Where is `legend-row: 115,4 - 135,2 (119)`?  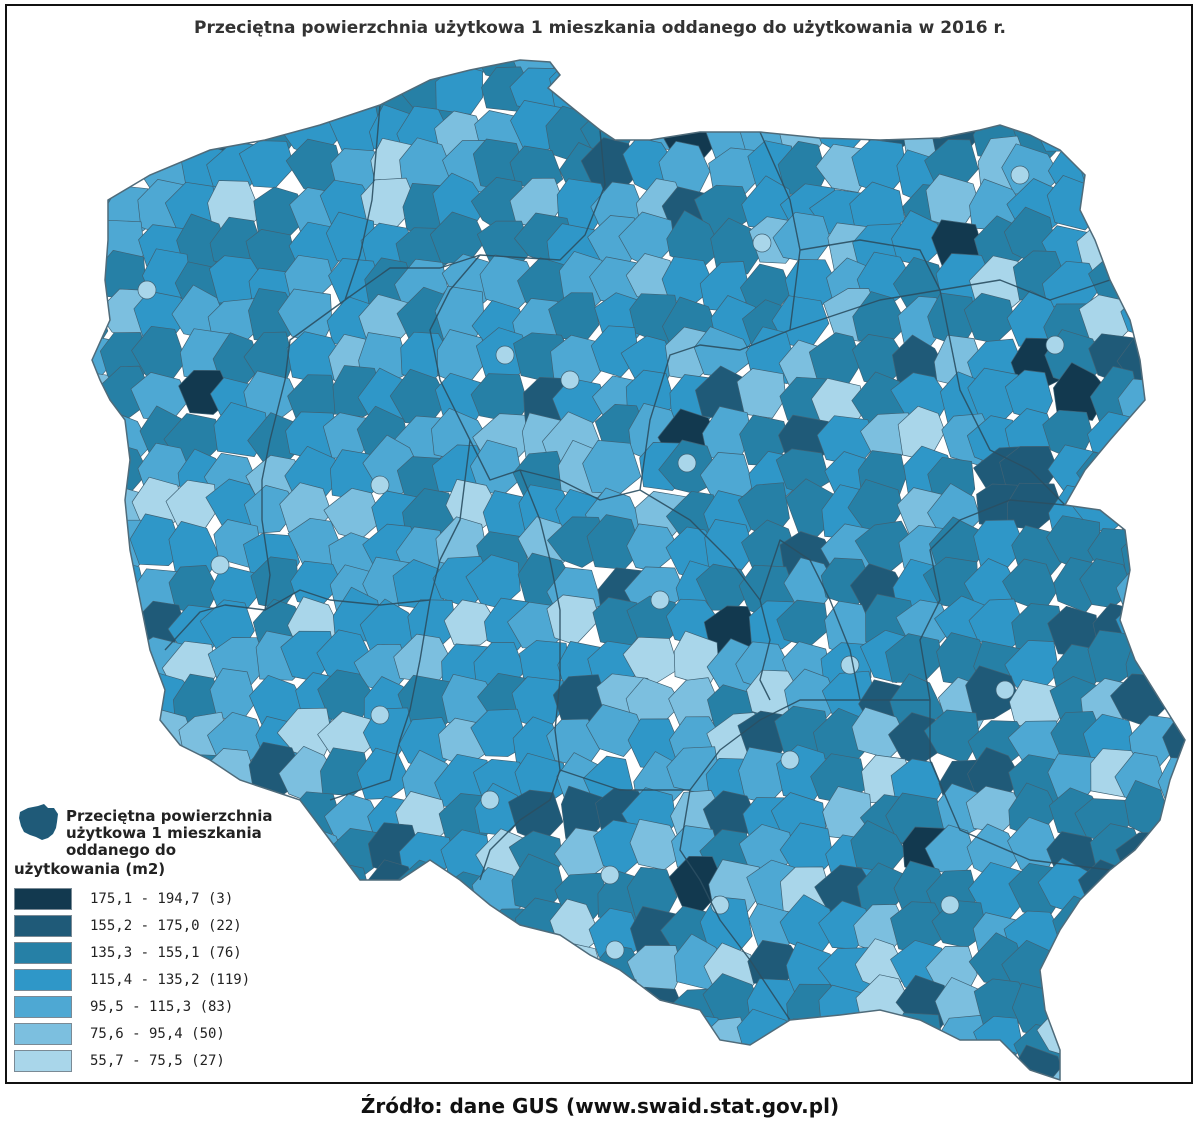
legend-row: 115,4 - 135,2 (119) is located at coordinates (164, 980).